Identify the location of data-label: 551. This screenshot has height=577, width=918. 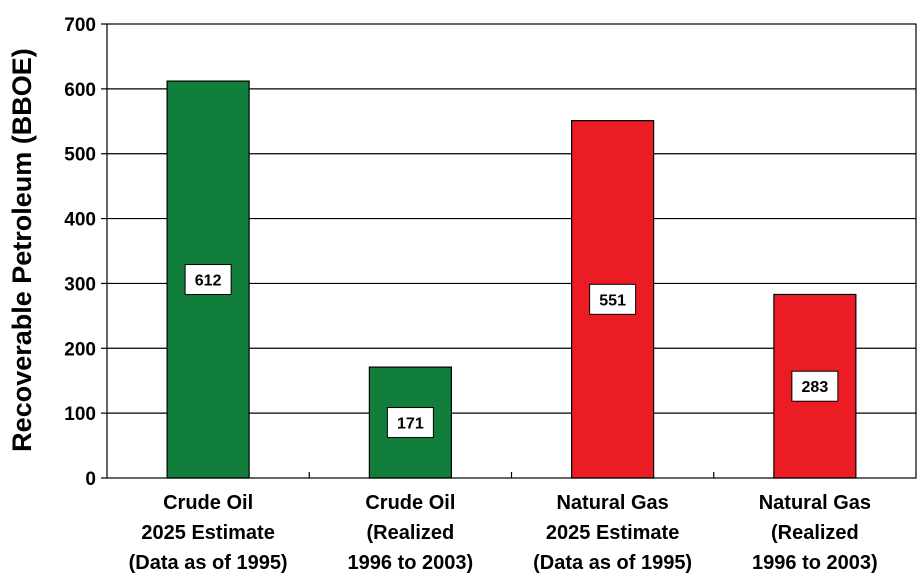
(612, 300).